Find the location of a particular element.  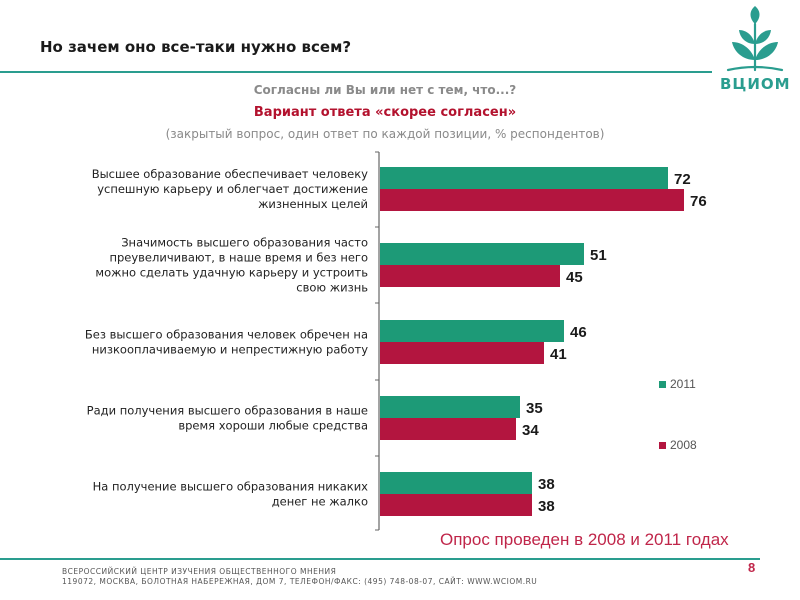

page-number: 8 is located at coordinates (752, 567).